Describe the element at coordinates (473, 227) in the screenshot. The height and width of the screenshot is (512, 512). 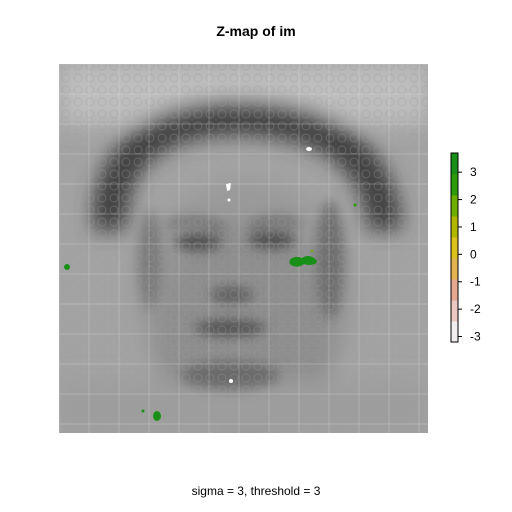
I see `colorbar-tick-label: 1` at that location.